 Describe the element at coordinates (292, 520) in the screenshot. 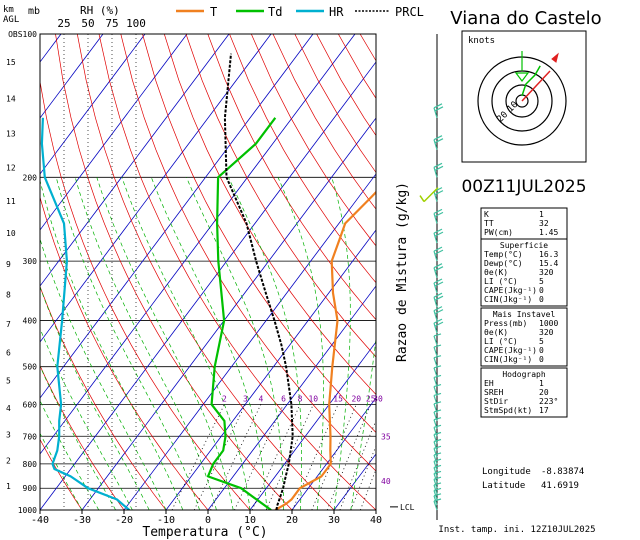

I see `x-tick-label: 20` at that location.